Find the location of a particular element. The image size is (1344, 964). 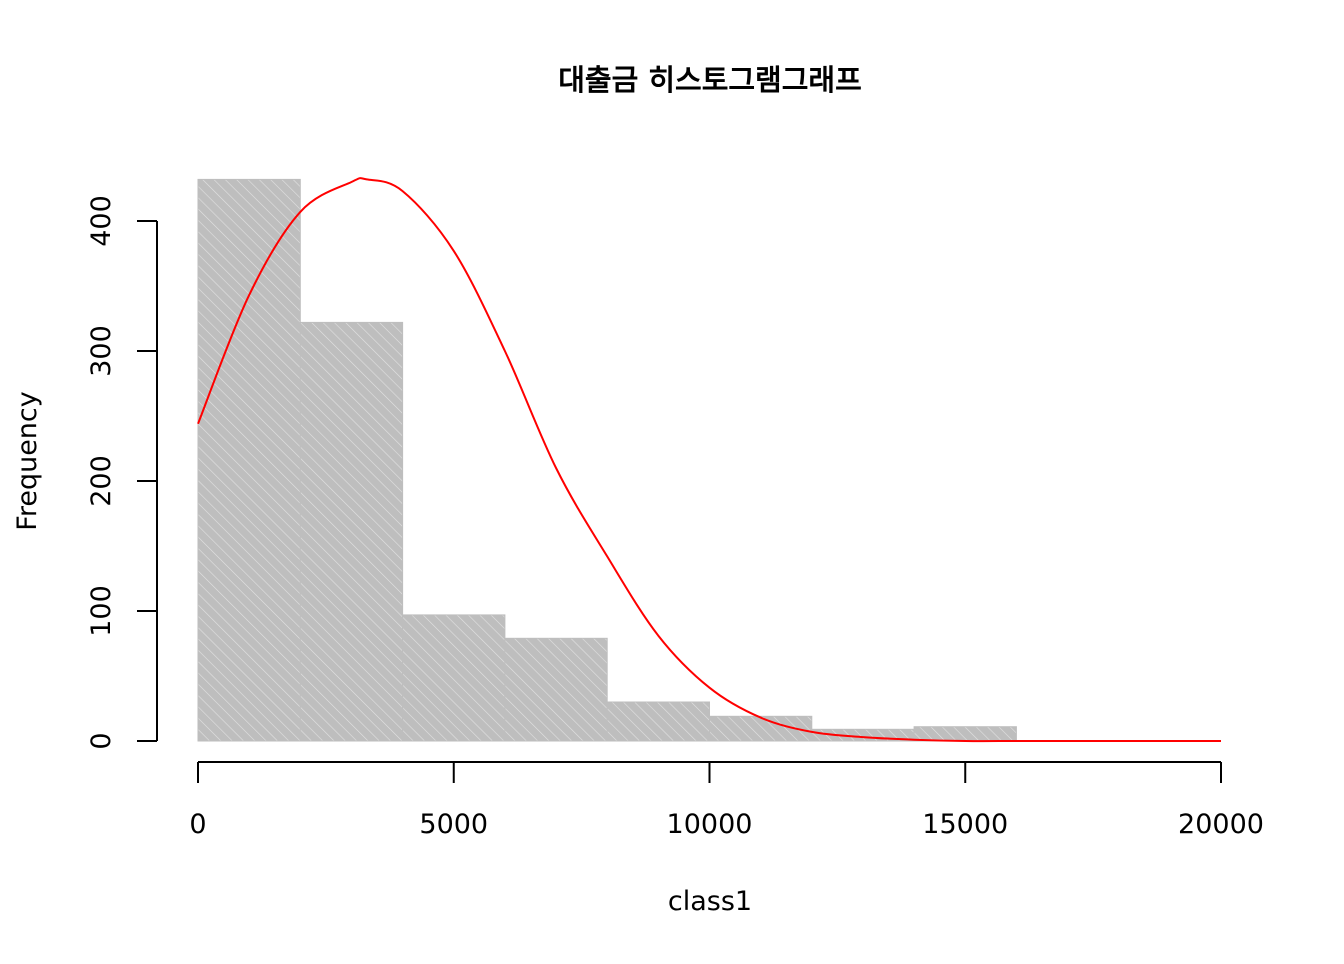

y-tick-label: 200 is located at coordinates (101, 481).